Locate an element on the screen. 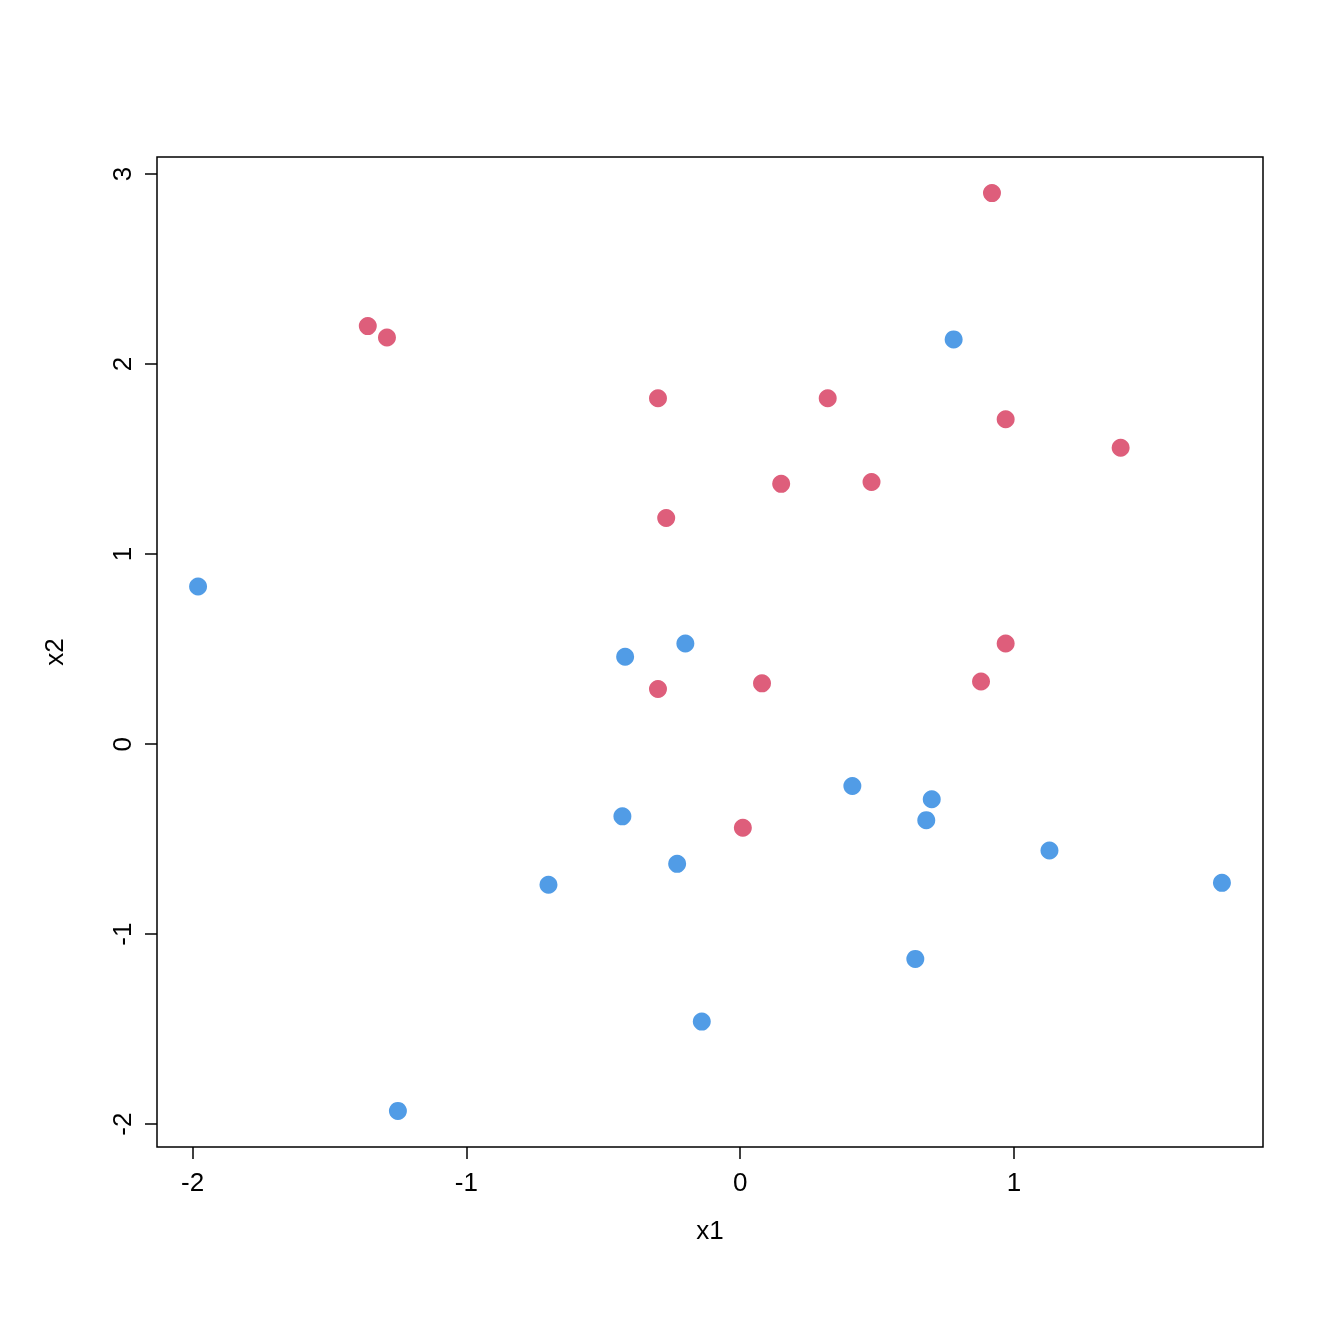  x-tick-label: 0 is located at coordinates (740, 1182).